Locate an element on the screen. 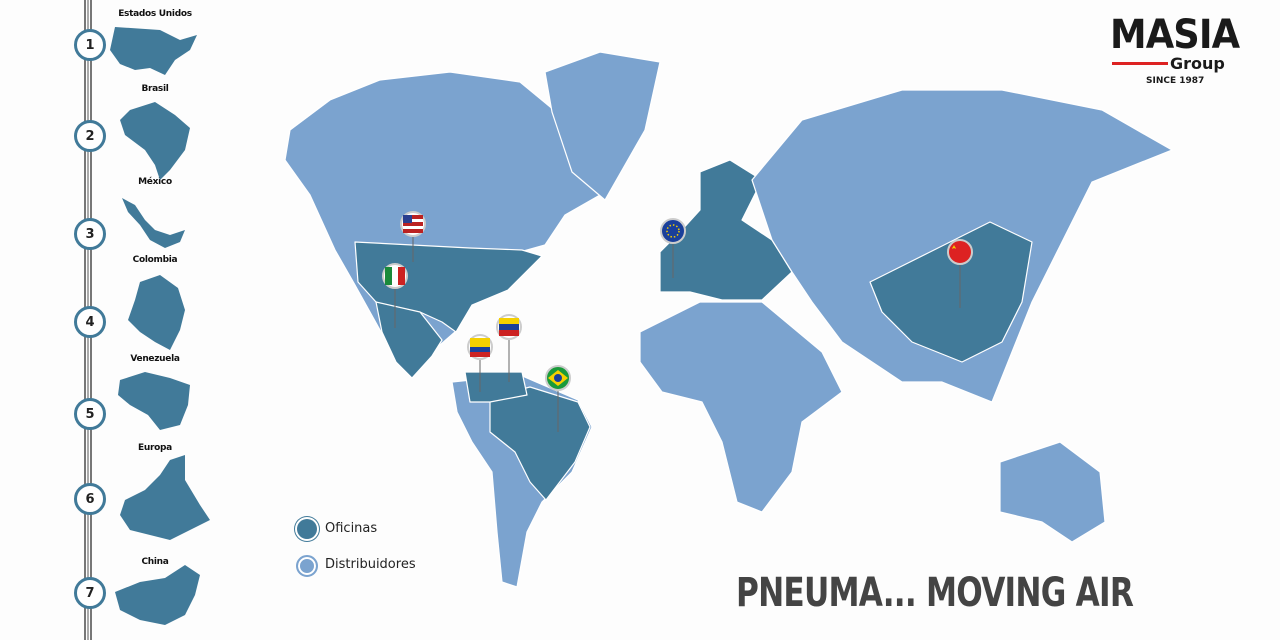  step-number: 2 is located at coordinates (90, 136).